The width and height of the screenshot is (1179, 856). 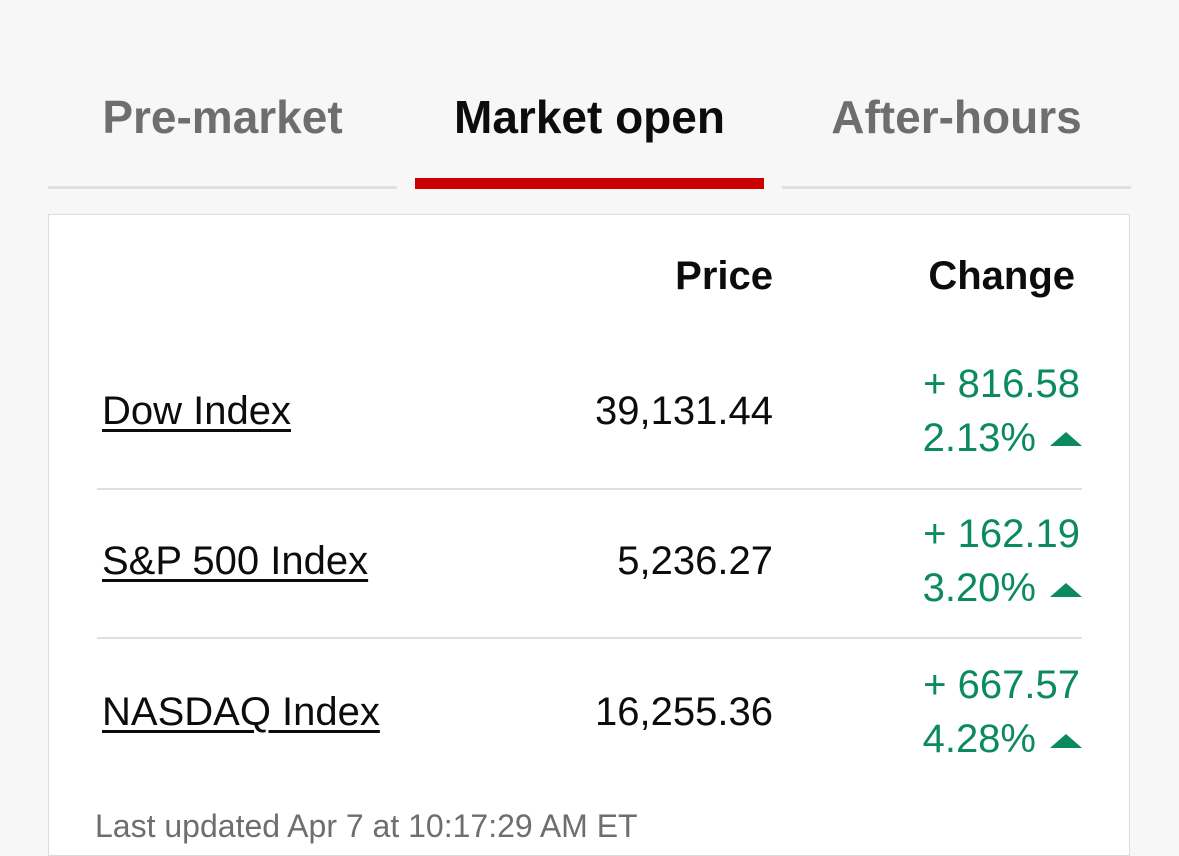 I want to click on price-header: Price, so click(x=724, y=276).